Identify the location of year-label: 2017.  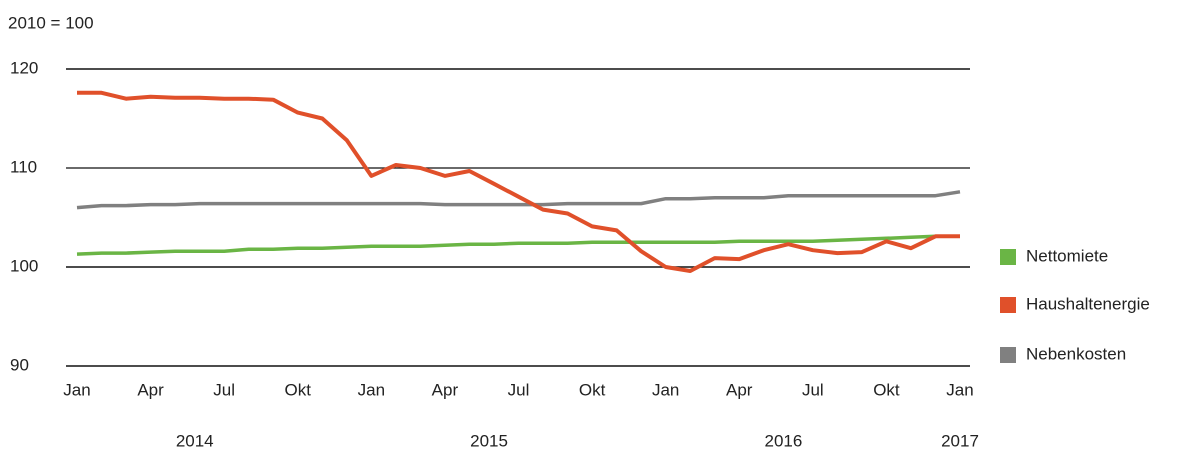
(960, 440).